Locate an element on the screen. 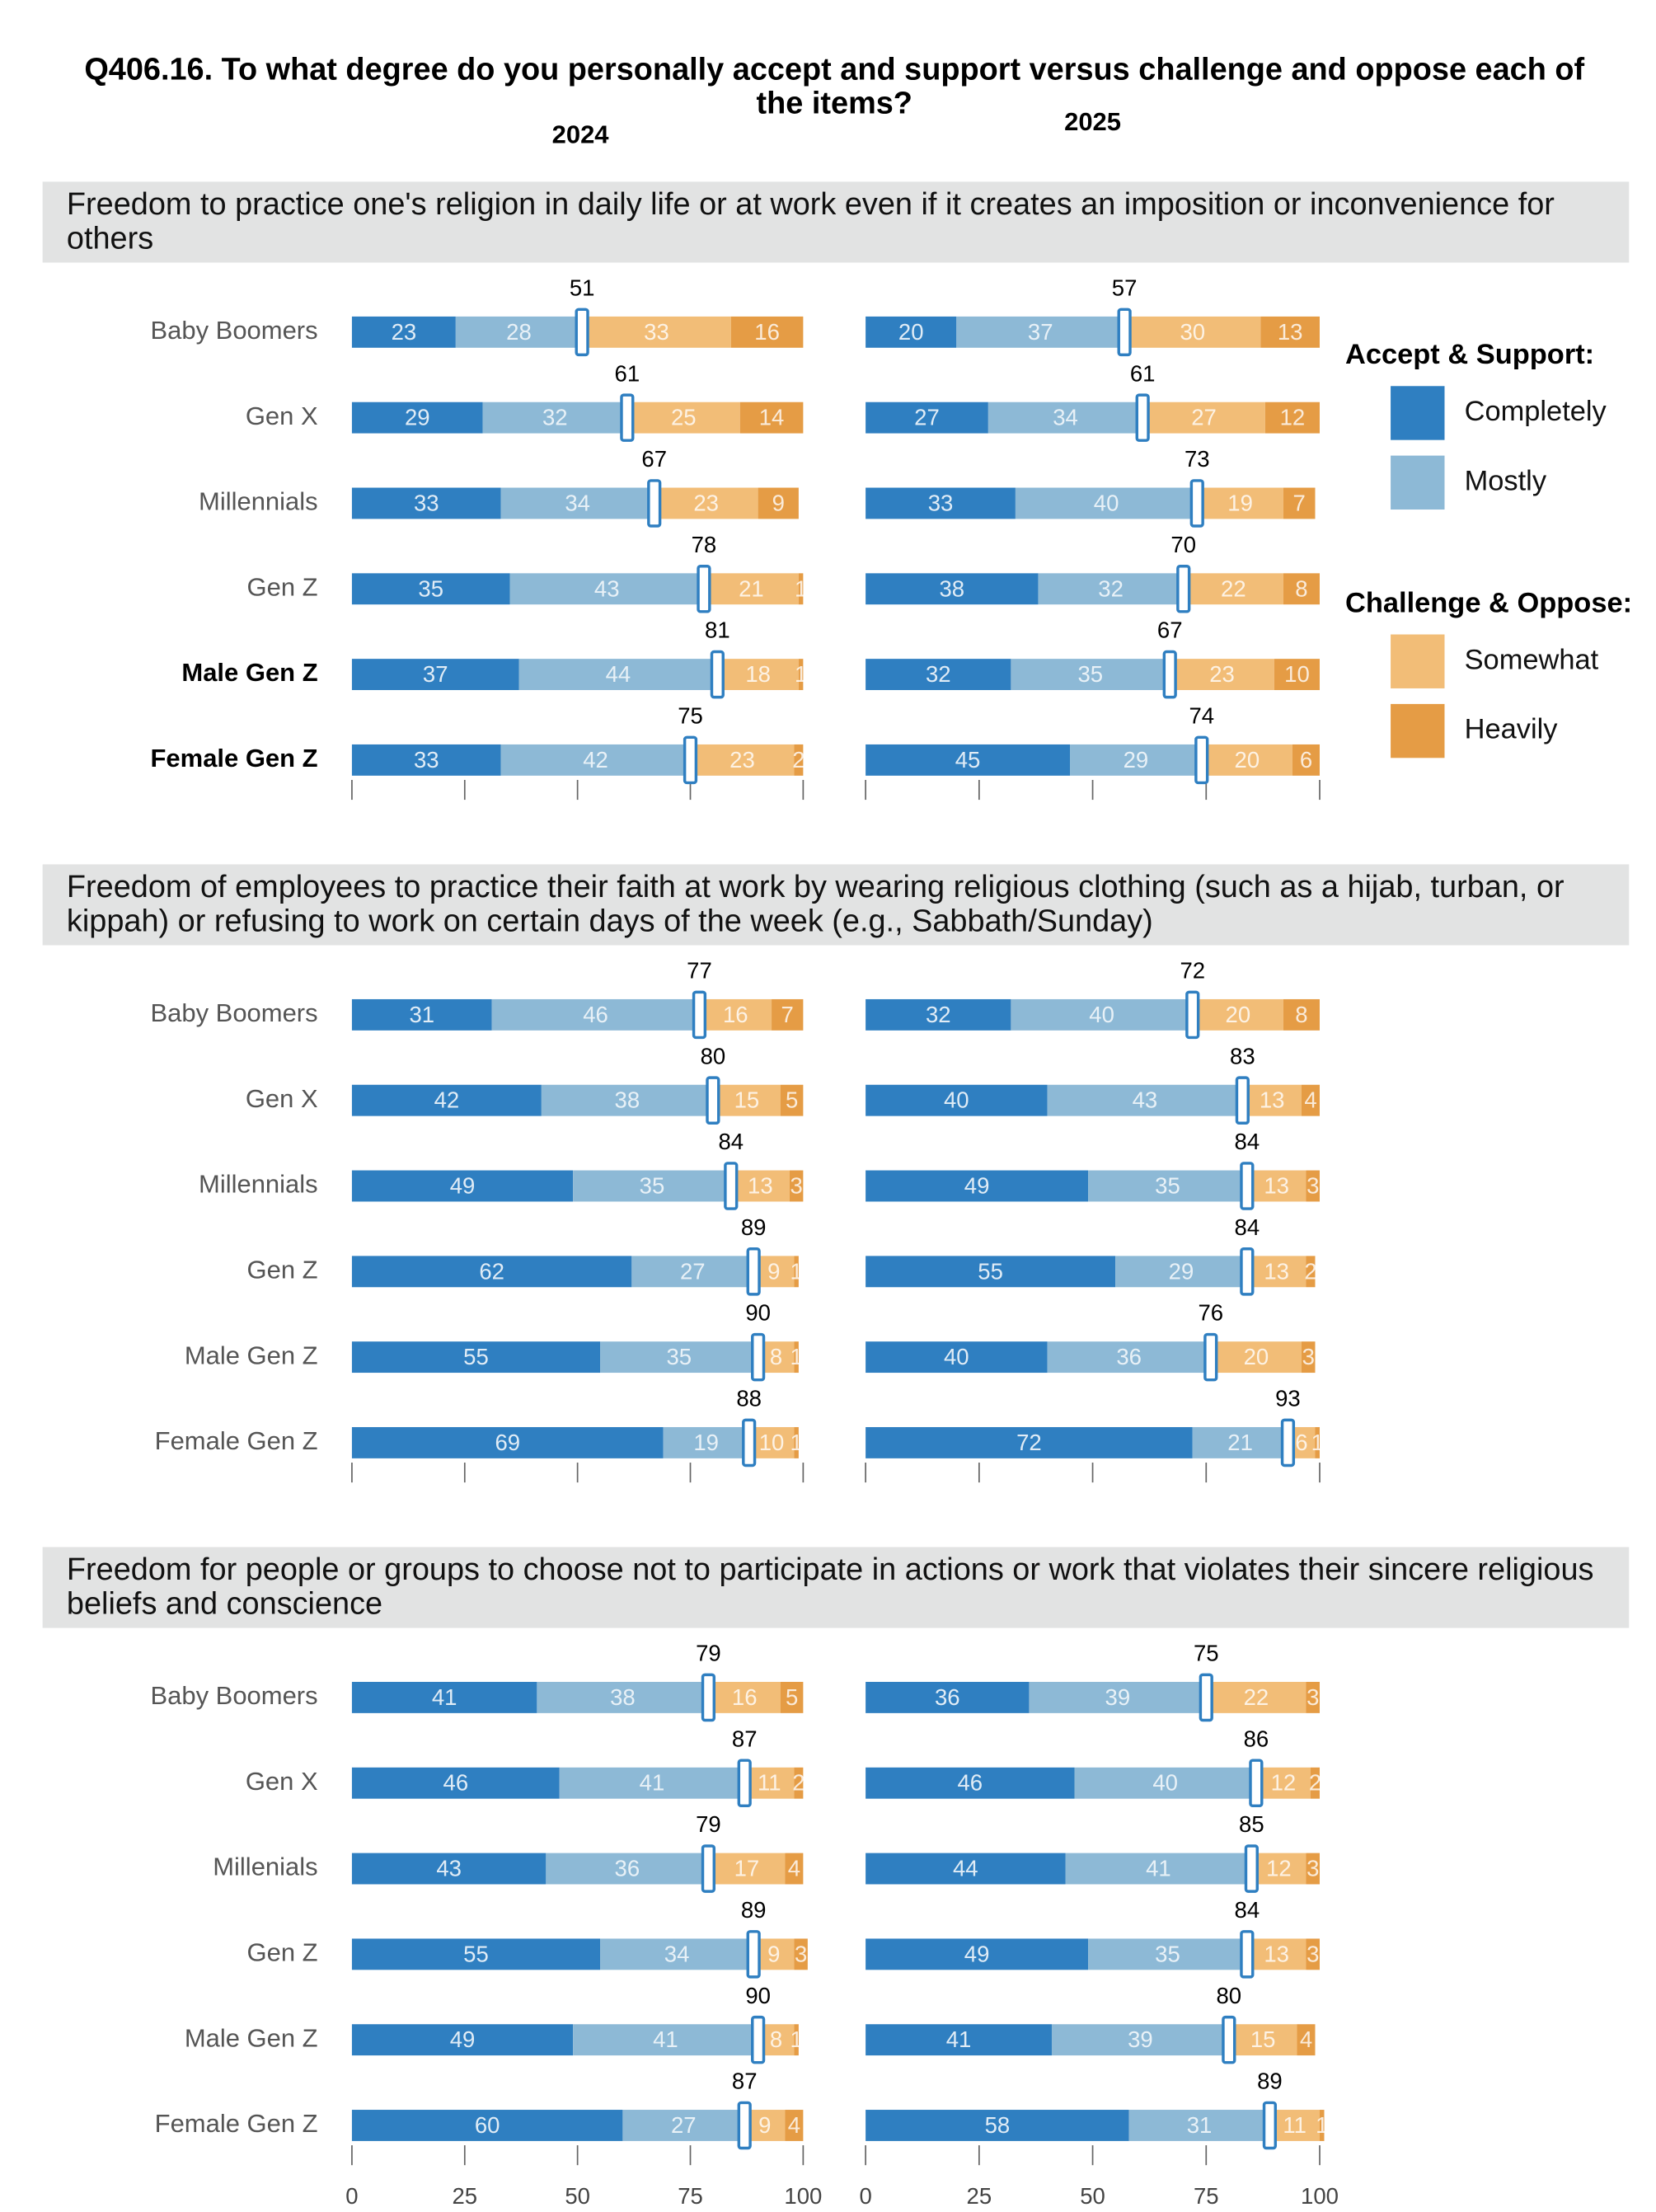  value-label: 29 is located at coordinates (417, 417).